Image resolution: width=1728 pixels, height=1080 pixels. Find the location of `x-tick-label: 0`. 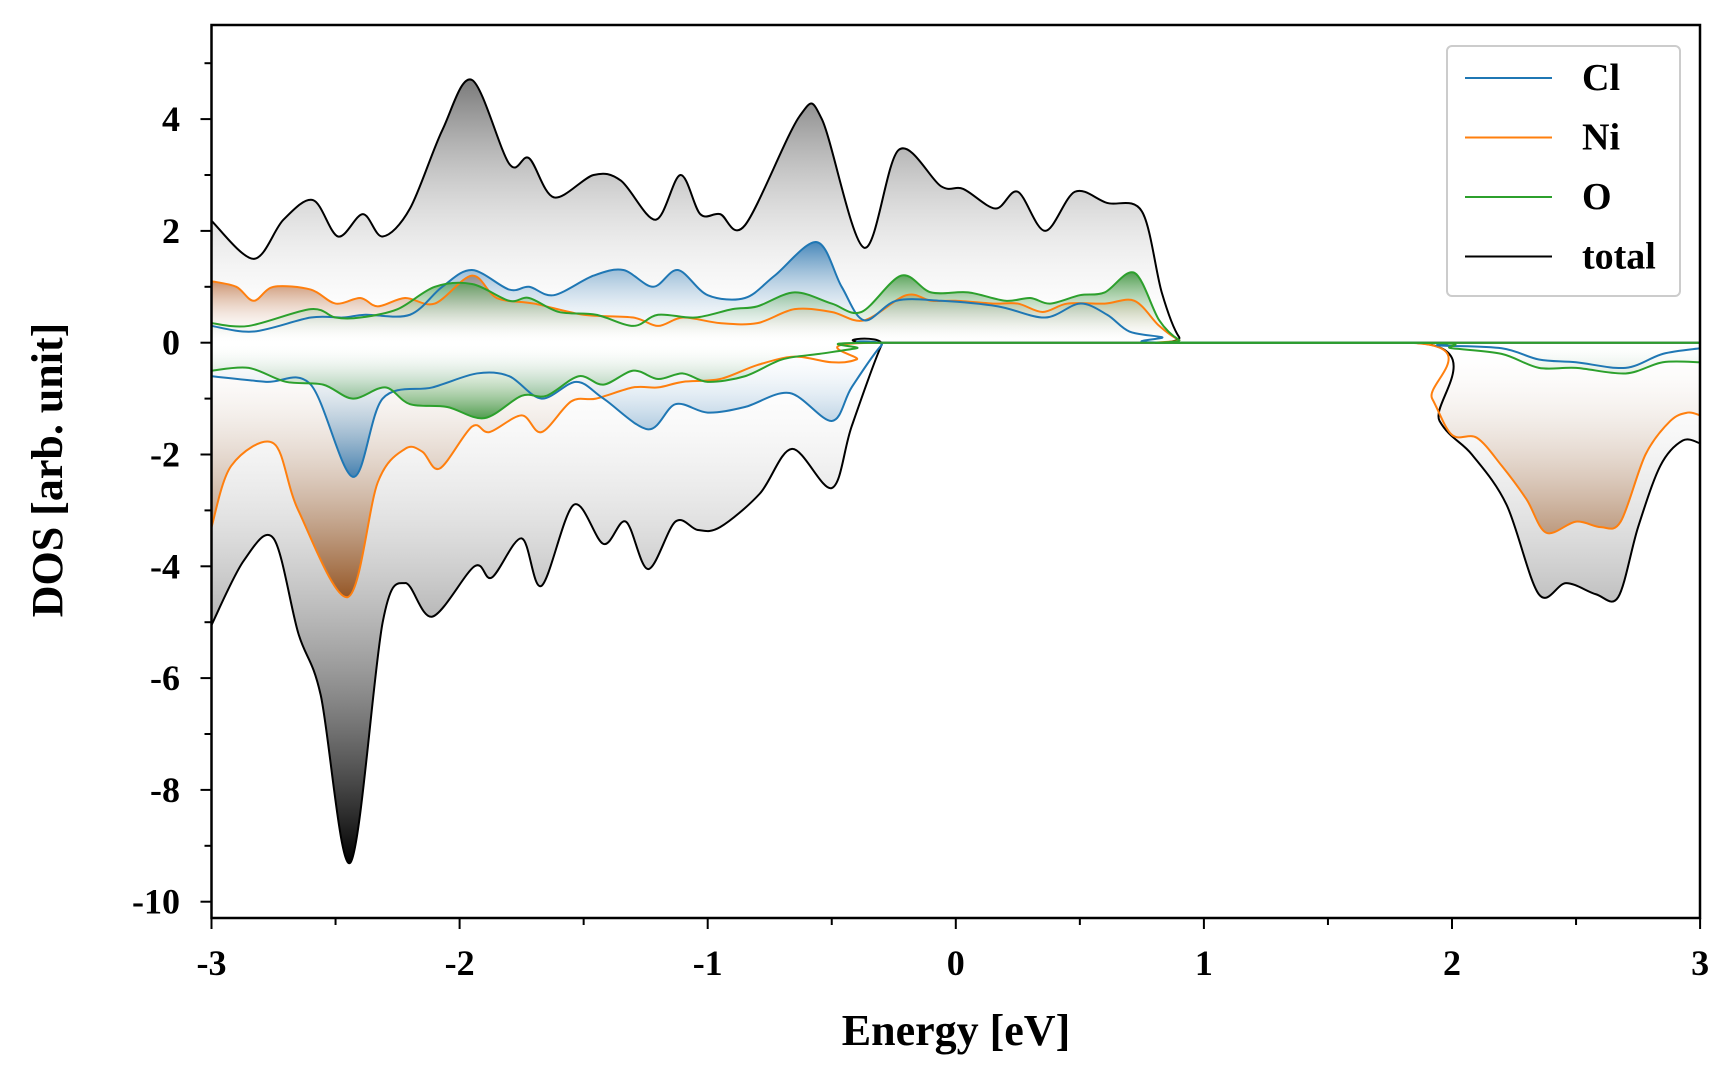

x-tick-label: 0 is located at coordinates (956, 963).